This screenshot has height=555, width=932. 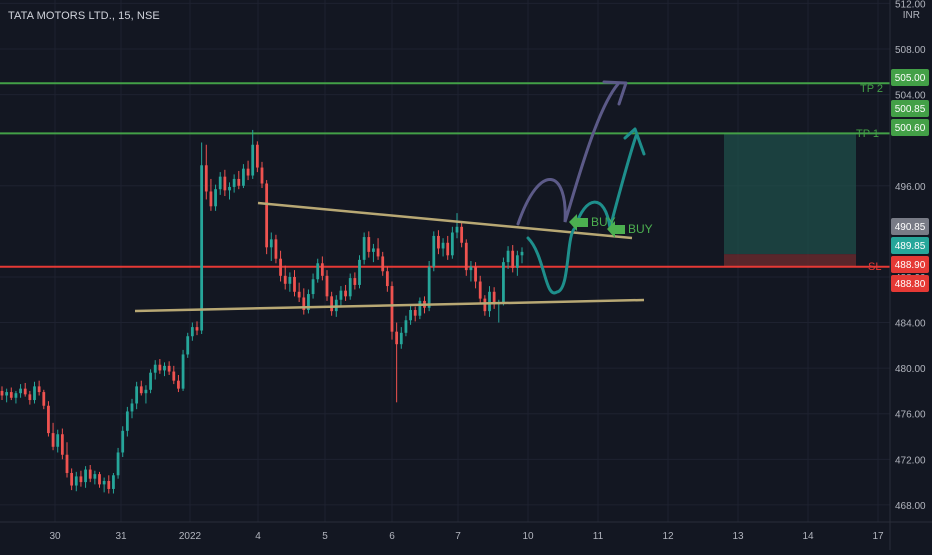 I want to click on resistance-trendline, so click(x=445, y=220).